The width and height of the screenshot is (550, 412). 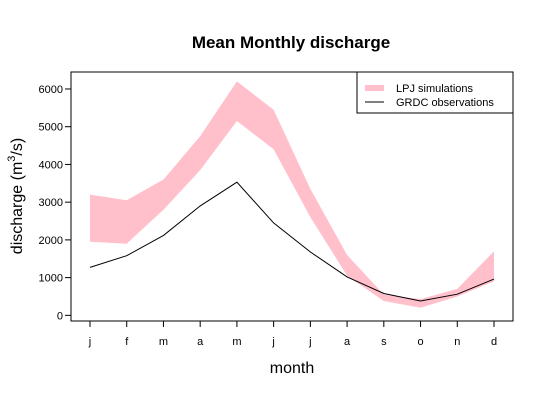 I want to click on y-axis: 0 1000 2000 3000 4000 5000 6000, so click(x=55, y=203).